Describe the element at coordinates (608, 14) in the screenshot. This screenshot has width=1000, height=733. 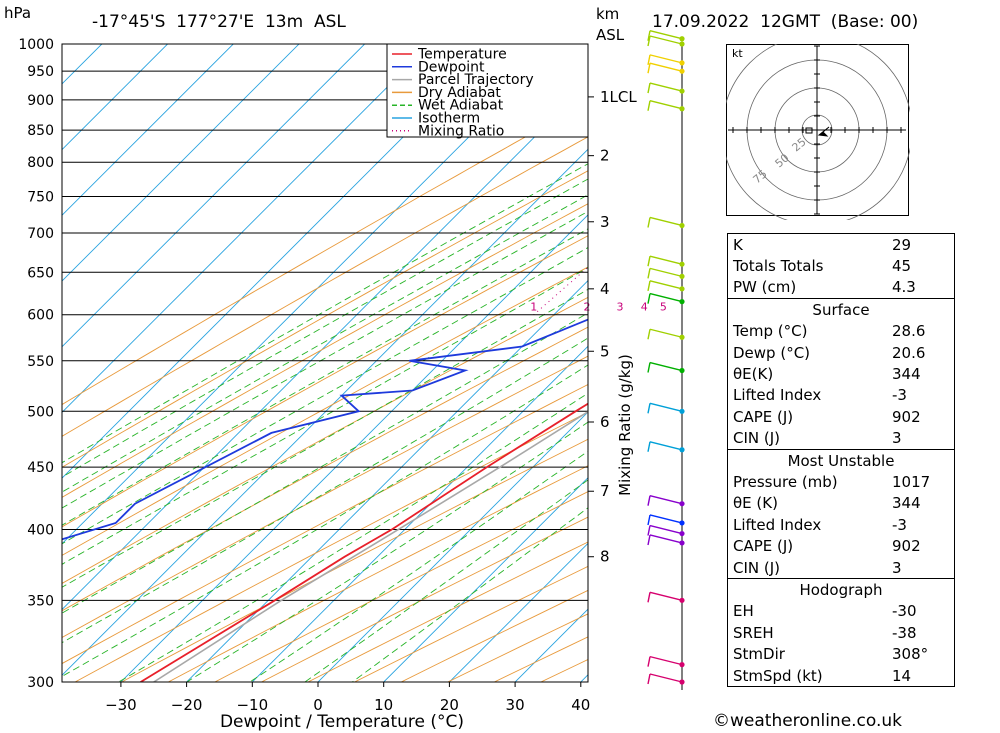
I see `km-label: km` at that location.